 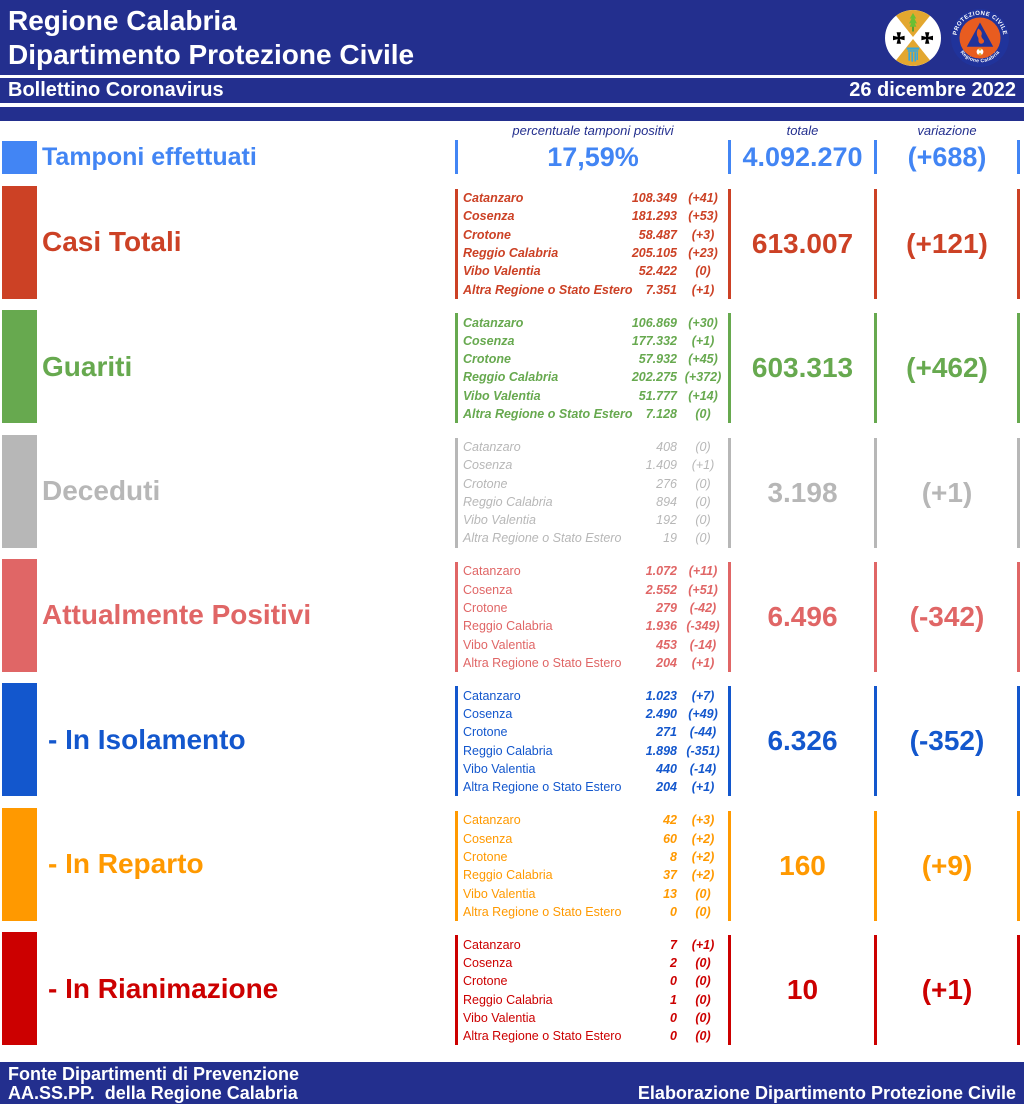 I want to click on row-variation: (+1), so click(x=947, y=492).